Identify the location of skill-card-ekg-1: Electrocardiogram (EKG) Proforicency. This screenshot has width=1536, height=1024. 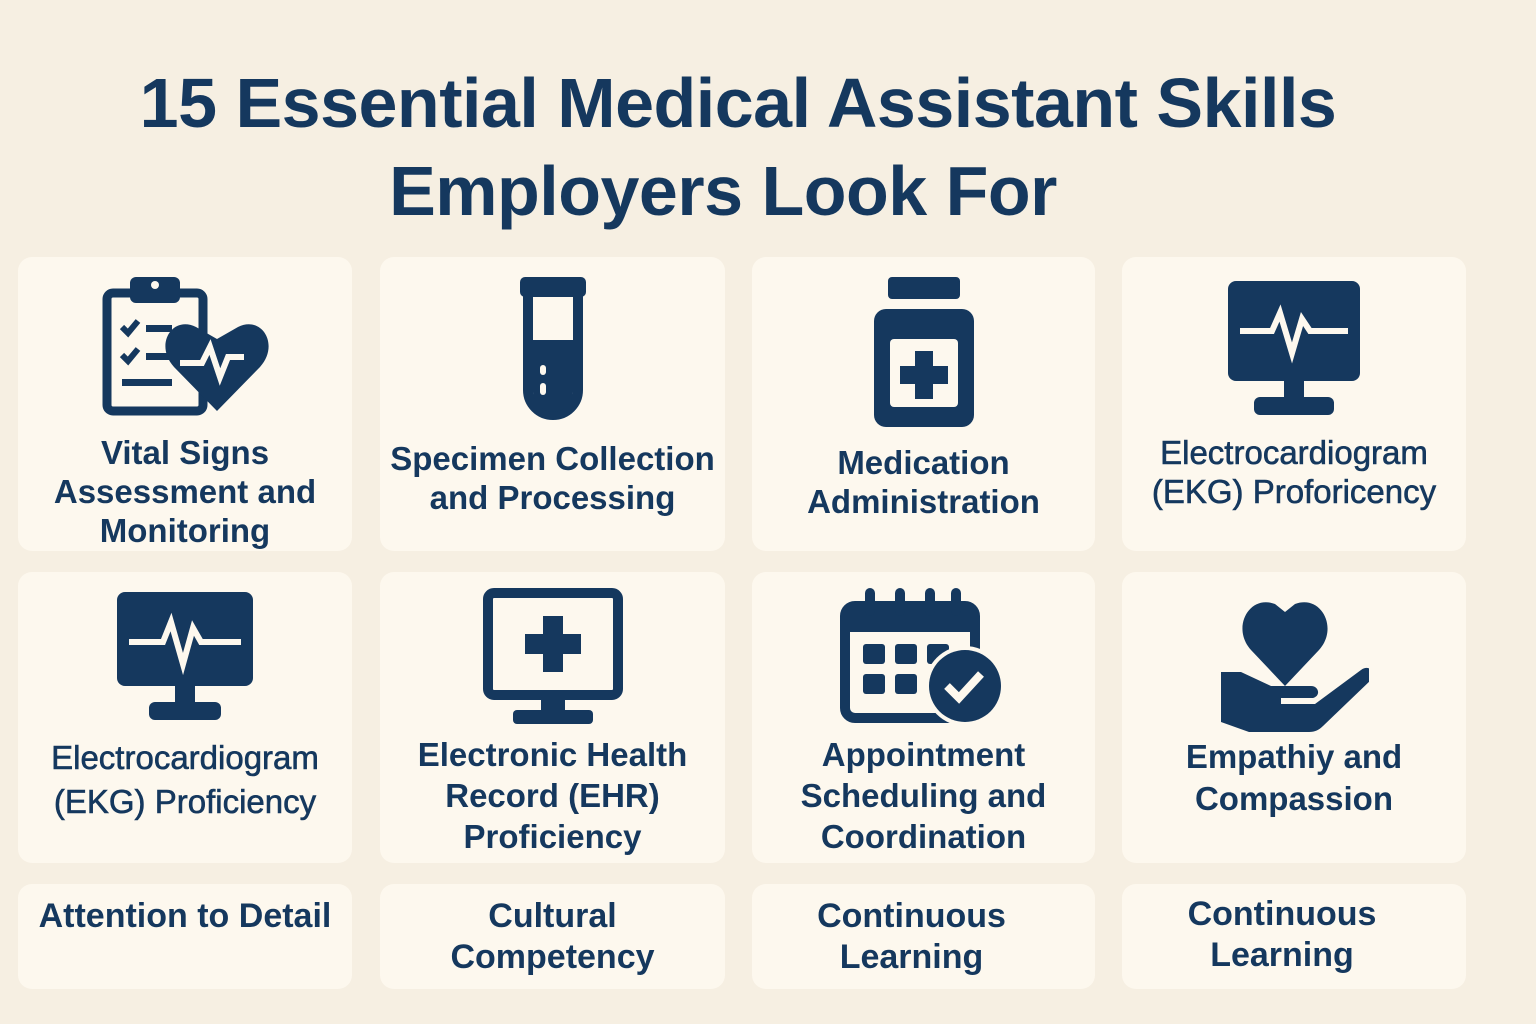
(1294, 404).